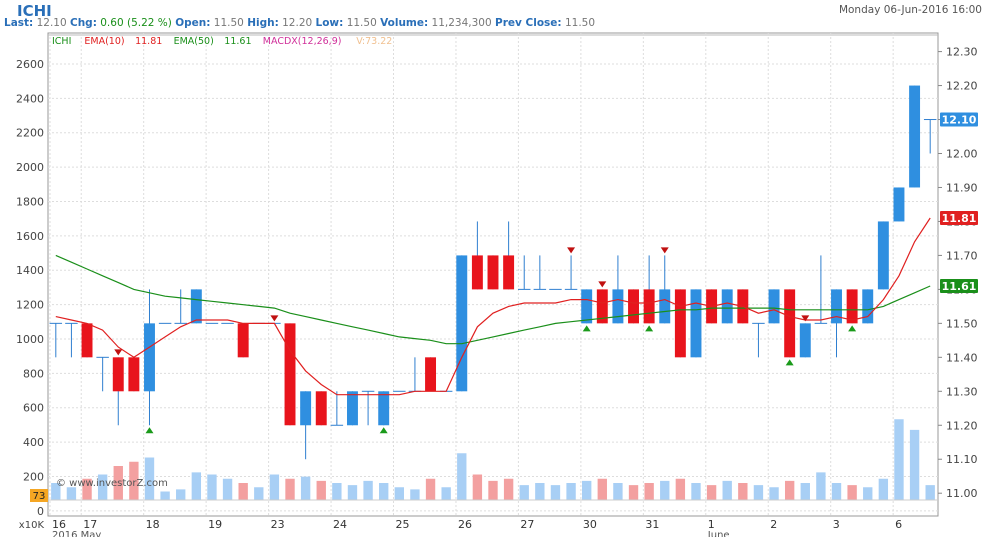 The width and height of the screenshot is (994, 537). Describe the element at coordinates (215, 524) in the screenshot. I see `x-axis-tick-label: 19` at that location.